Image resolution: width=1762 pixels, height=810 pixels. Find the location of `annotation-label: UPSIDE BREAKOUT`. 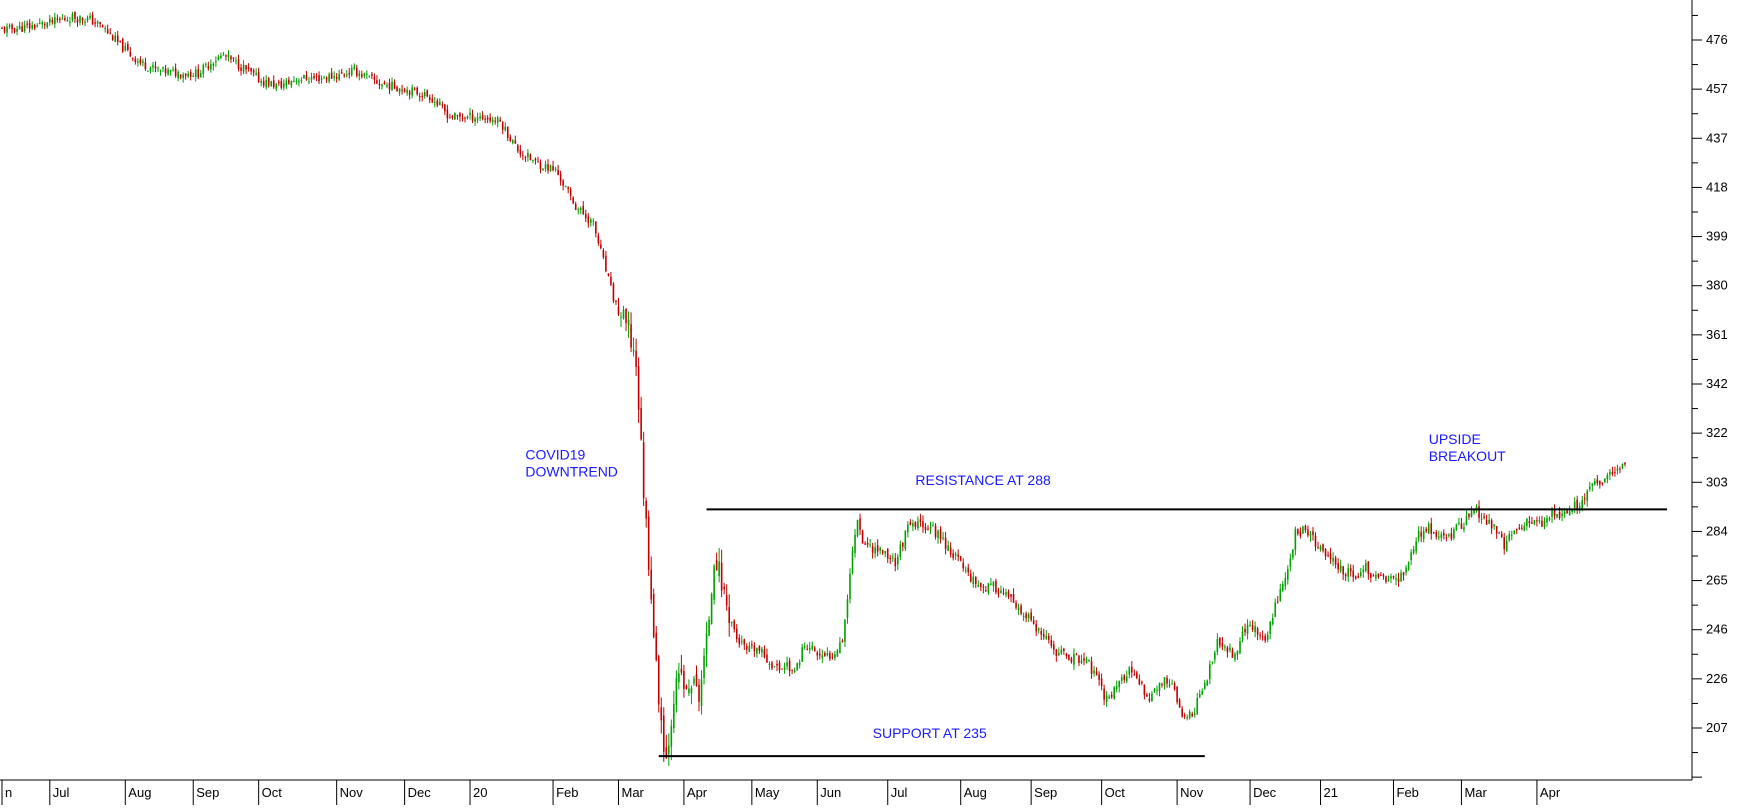

annotation-label: UPSIDE BREAKOUT is located at coordinates (1467, 447).